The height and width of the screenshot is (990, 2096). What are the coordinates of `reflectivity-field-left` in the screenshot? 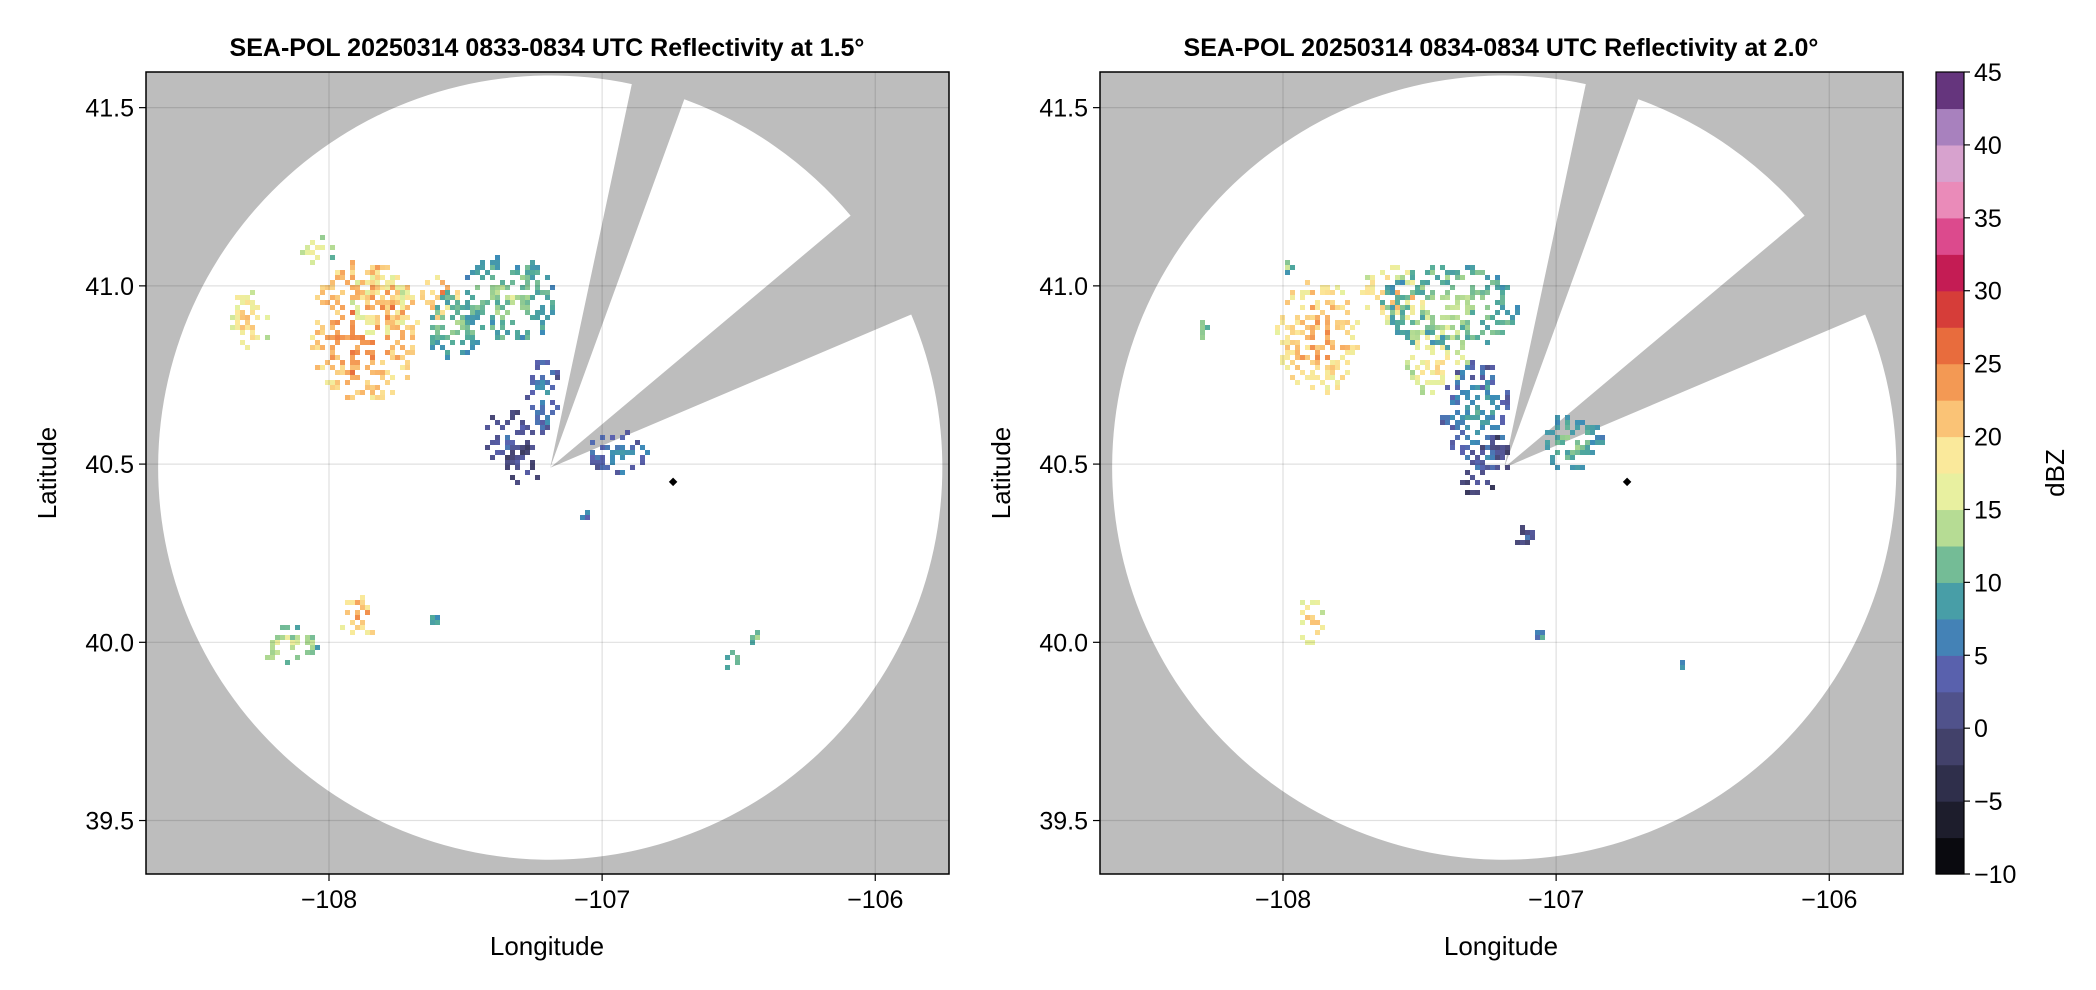 It's located at (495, 452).